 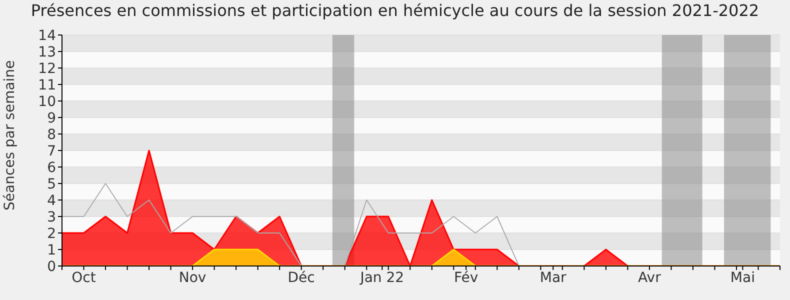 I want to click on x-tick-label: Oct, so click(x=84, y=278).